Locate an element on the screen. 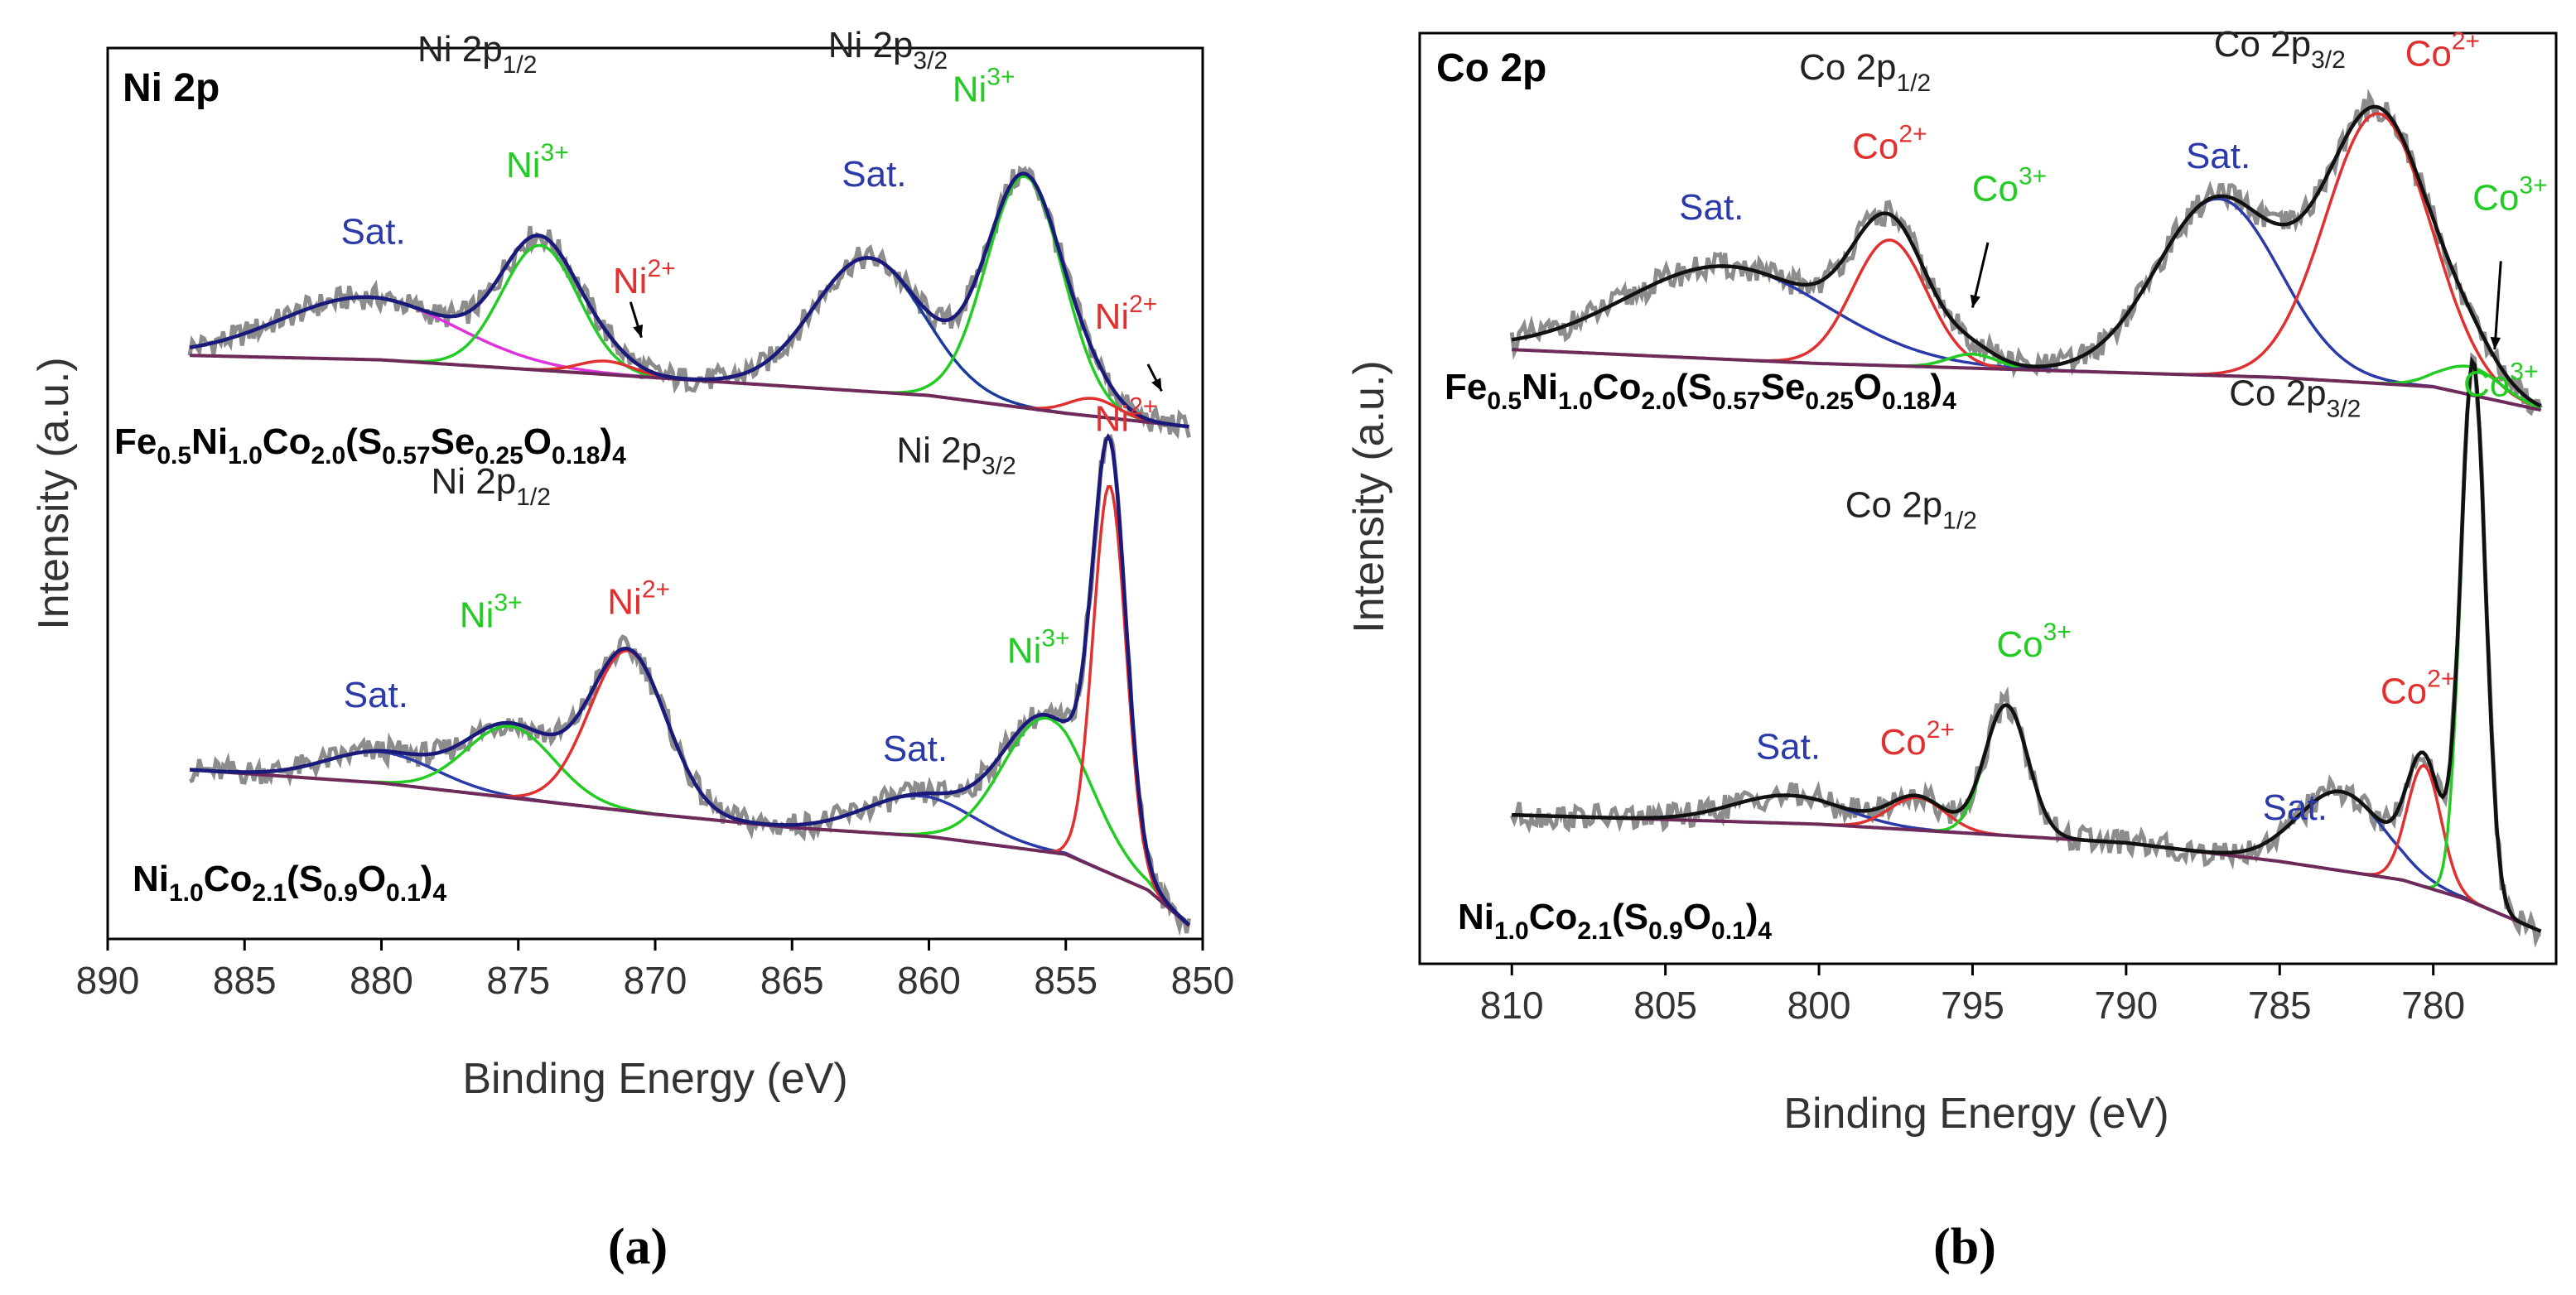 The width and height of the screenshot is (2576, 1295). panel-a-x-tick-label: 880 is located at coordinates (382, 980).